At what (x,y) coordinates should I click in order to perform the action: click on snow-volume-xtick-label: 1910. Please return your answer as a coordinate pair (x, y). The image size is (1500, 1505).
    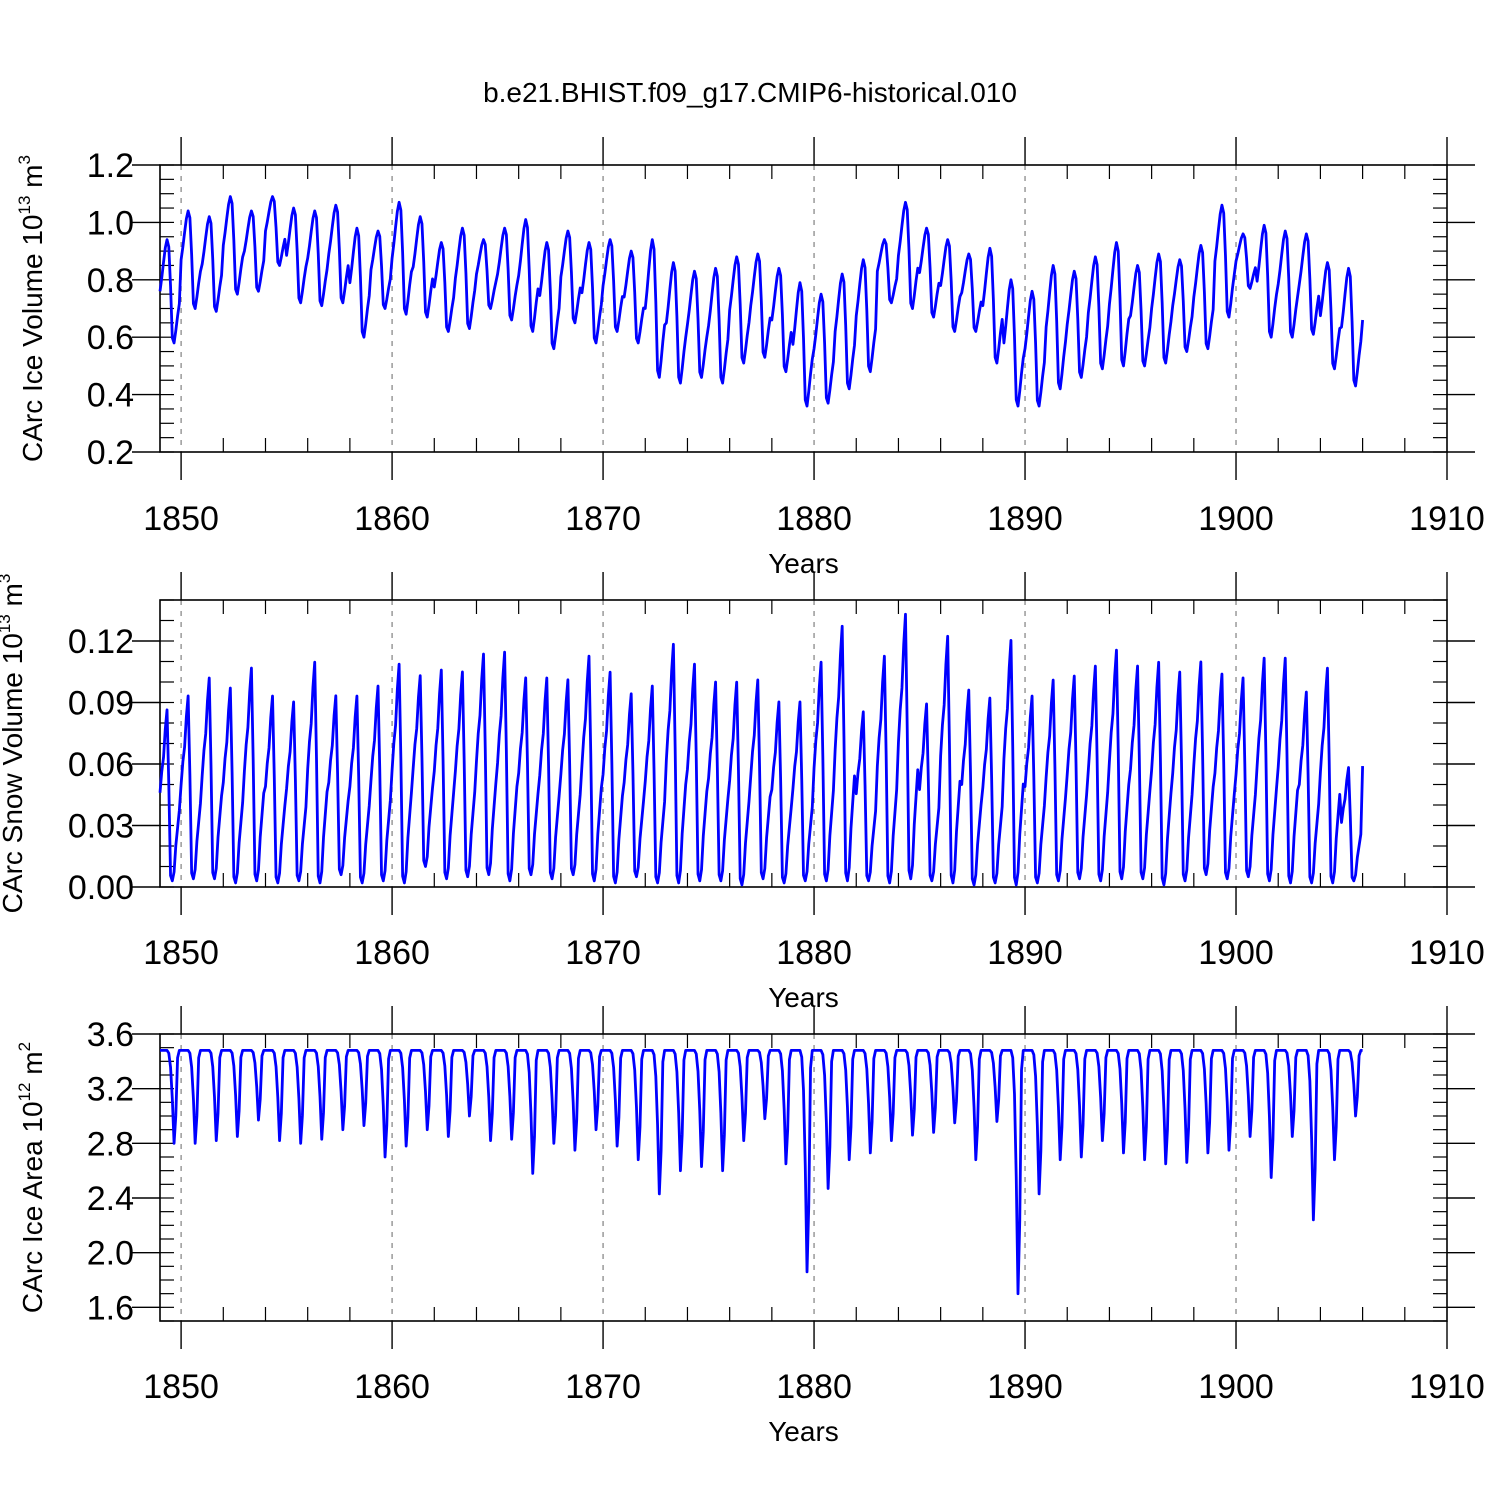
    Looking at the image, I should click on (1447, 953).